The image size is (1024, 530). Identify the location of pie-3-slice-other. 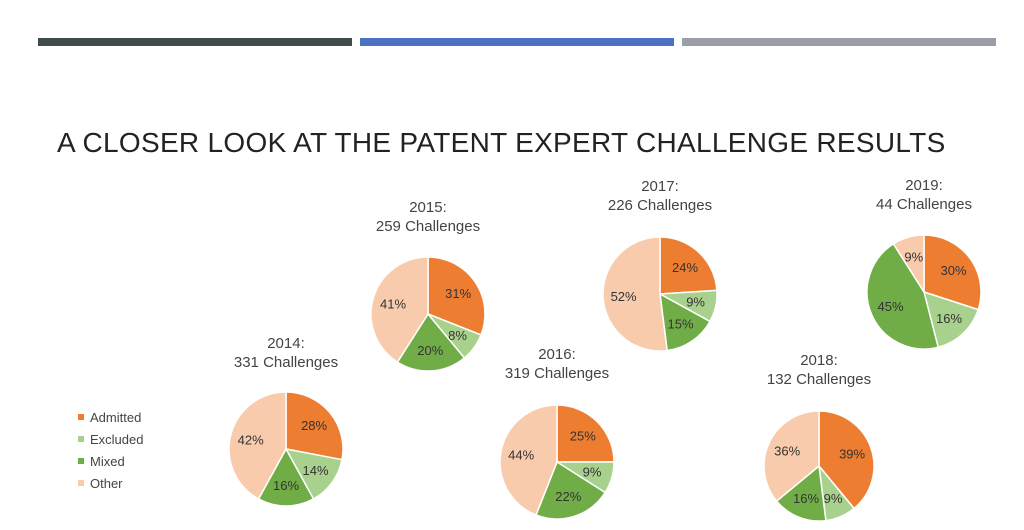
(635, 294).